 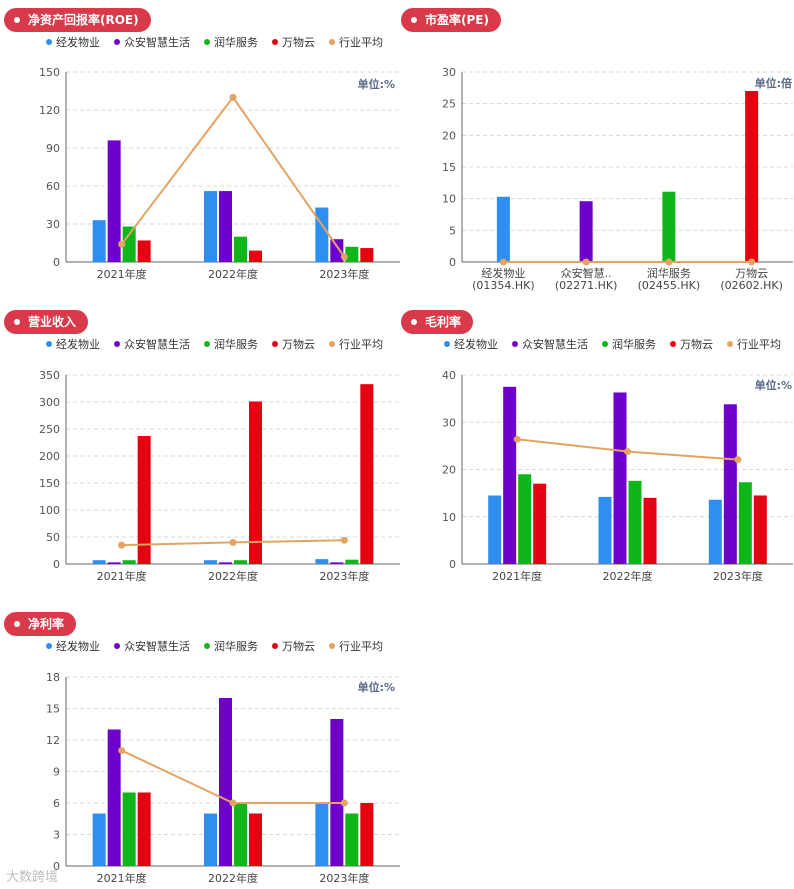 What do you see at coordinates (46, 624) in the screenshot?
I see `net-margin-title: 净利率` at bounding box center [46, 624].